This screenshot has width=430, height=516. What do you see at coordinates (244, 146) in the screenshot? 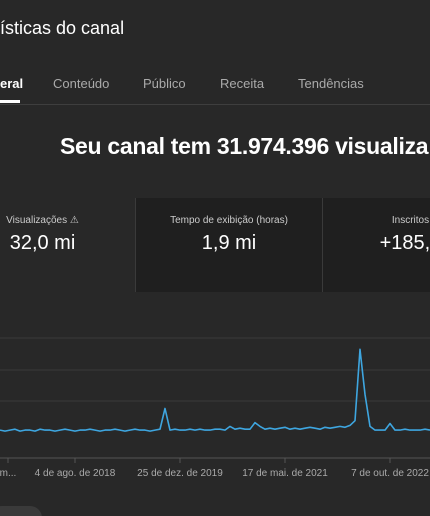
I see `headline: Seu canal tem 31.974.396 visualiza` at bounding box center [244, 146].